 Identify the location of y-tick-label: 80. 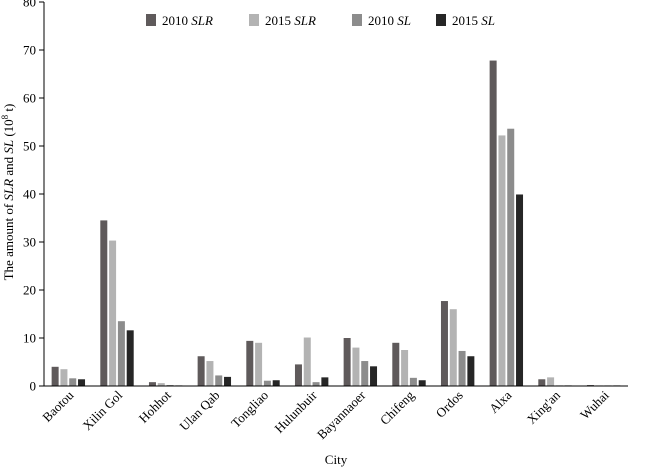
(29, 5).